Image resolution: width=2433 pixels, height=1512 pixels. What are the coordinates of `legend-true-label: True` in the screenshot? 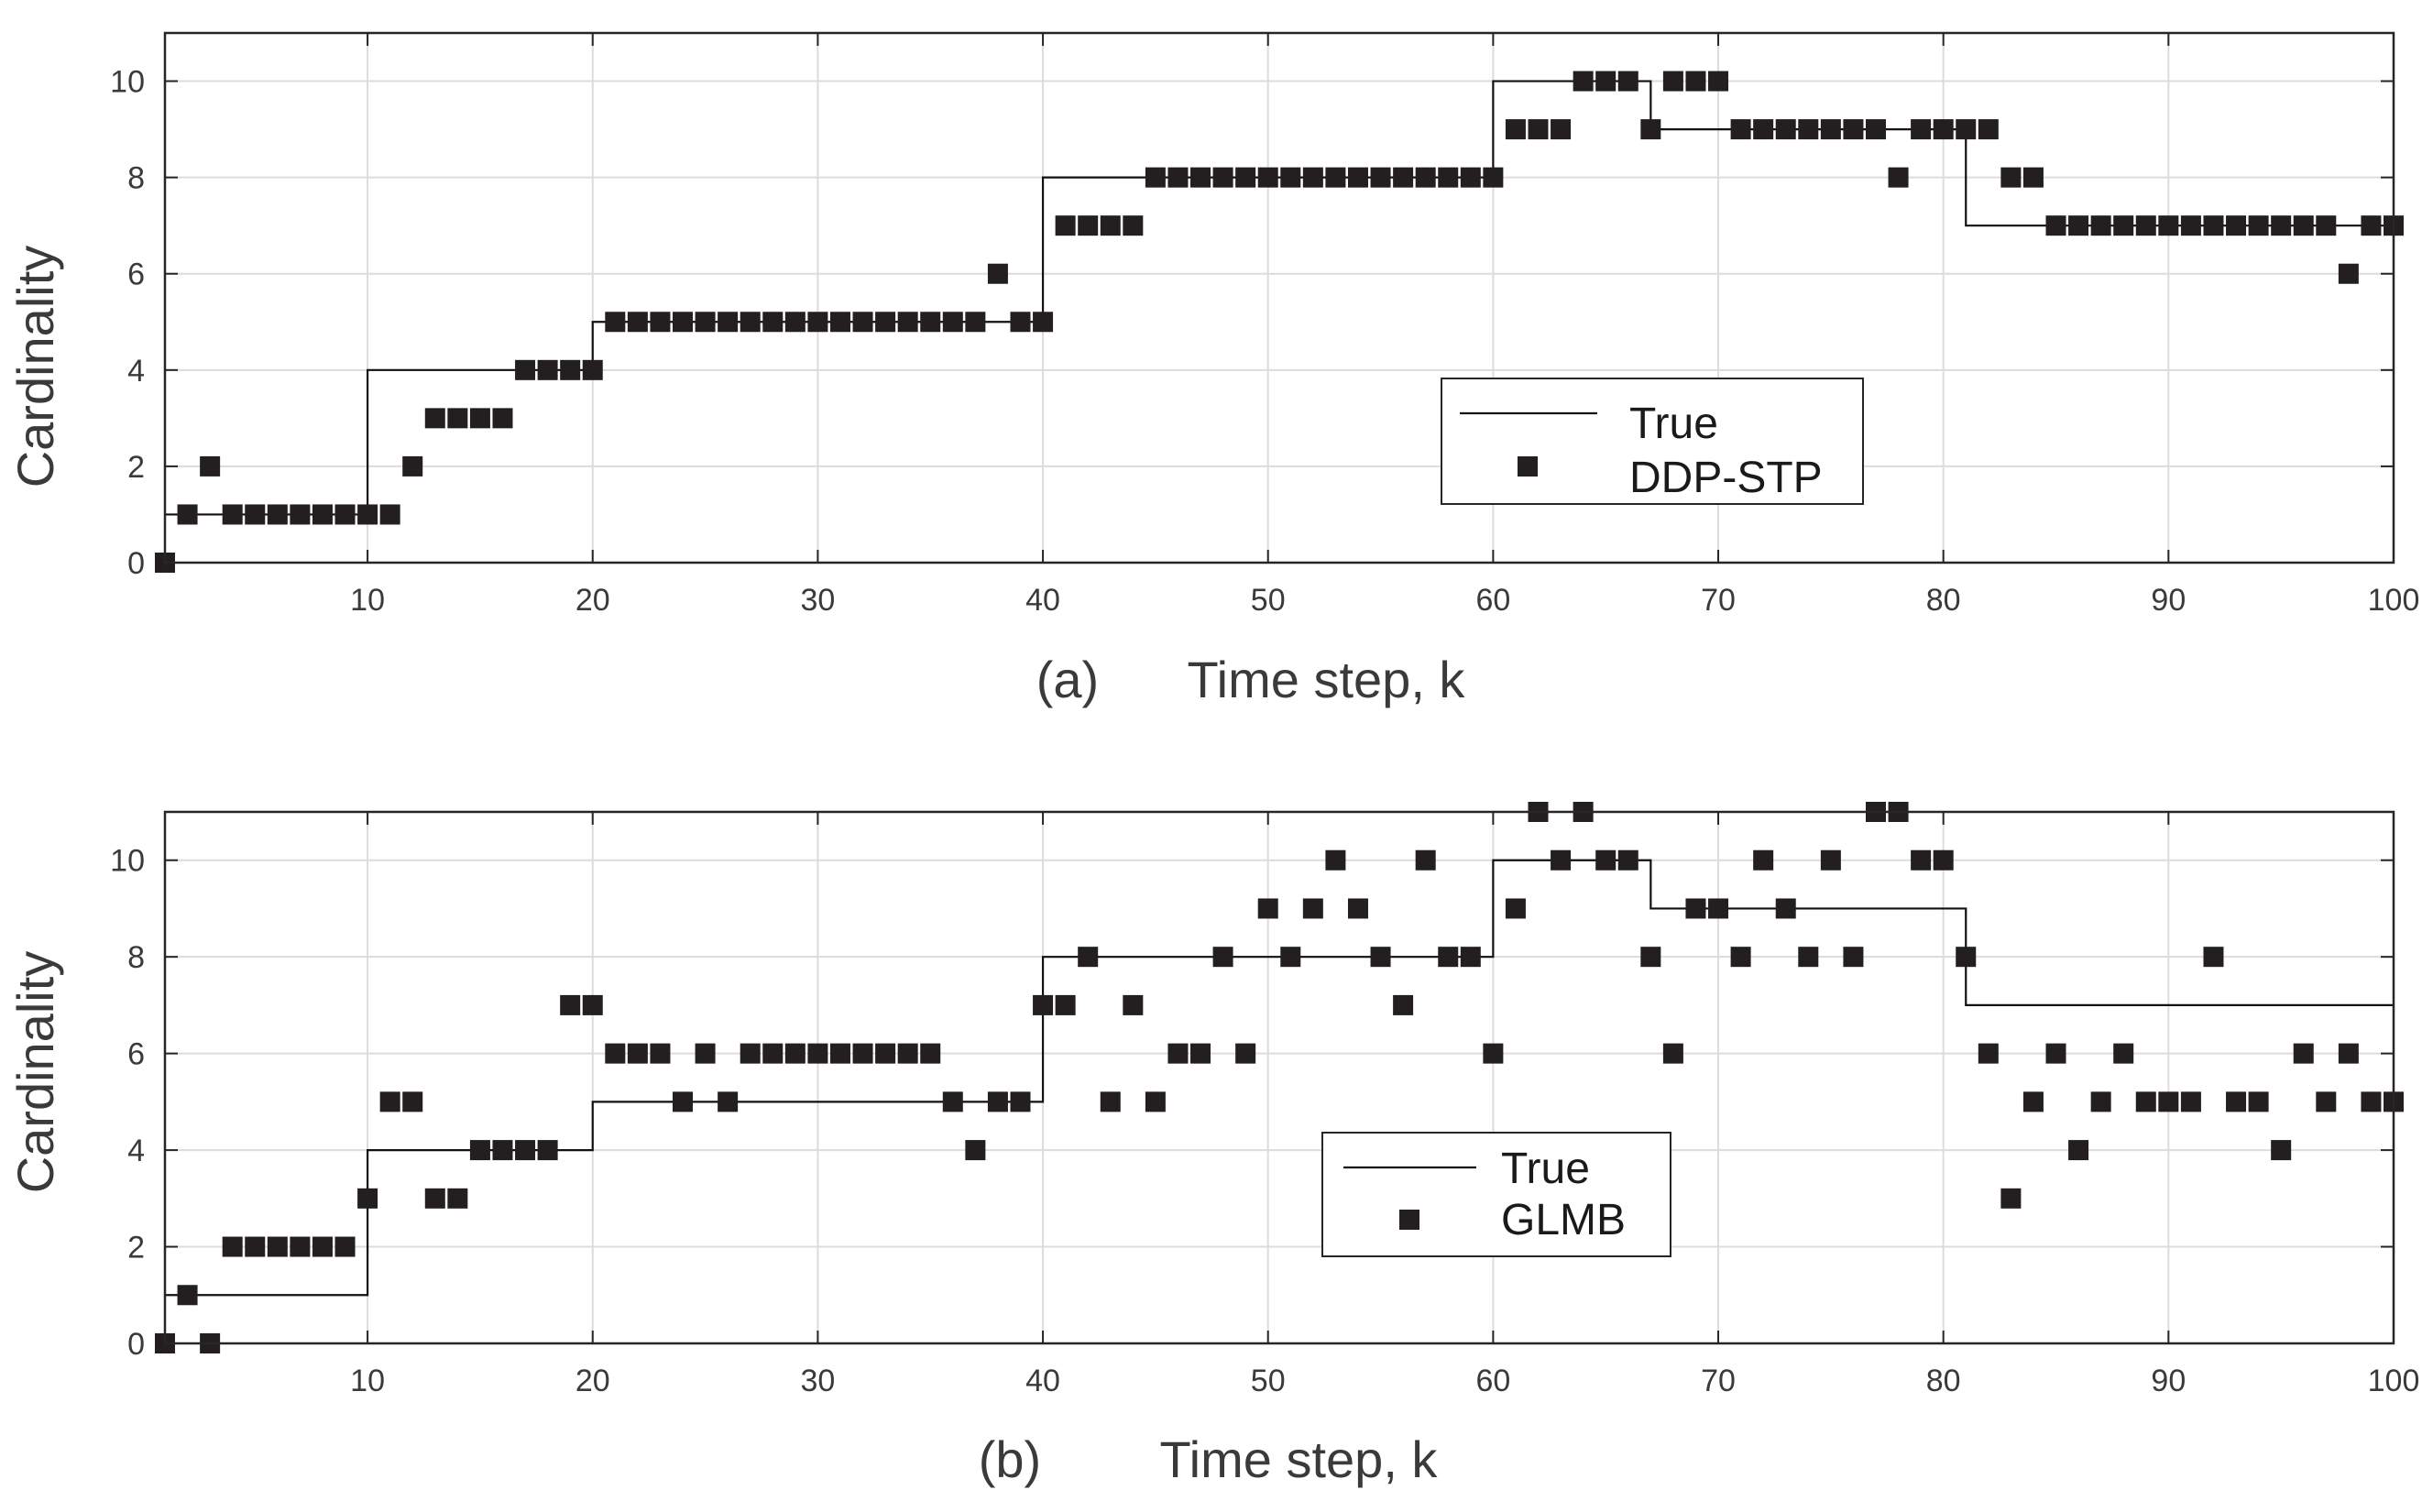 It's located at (1673, 424).